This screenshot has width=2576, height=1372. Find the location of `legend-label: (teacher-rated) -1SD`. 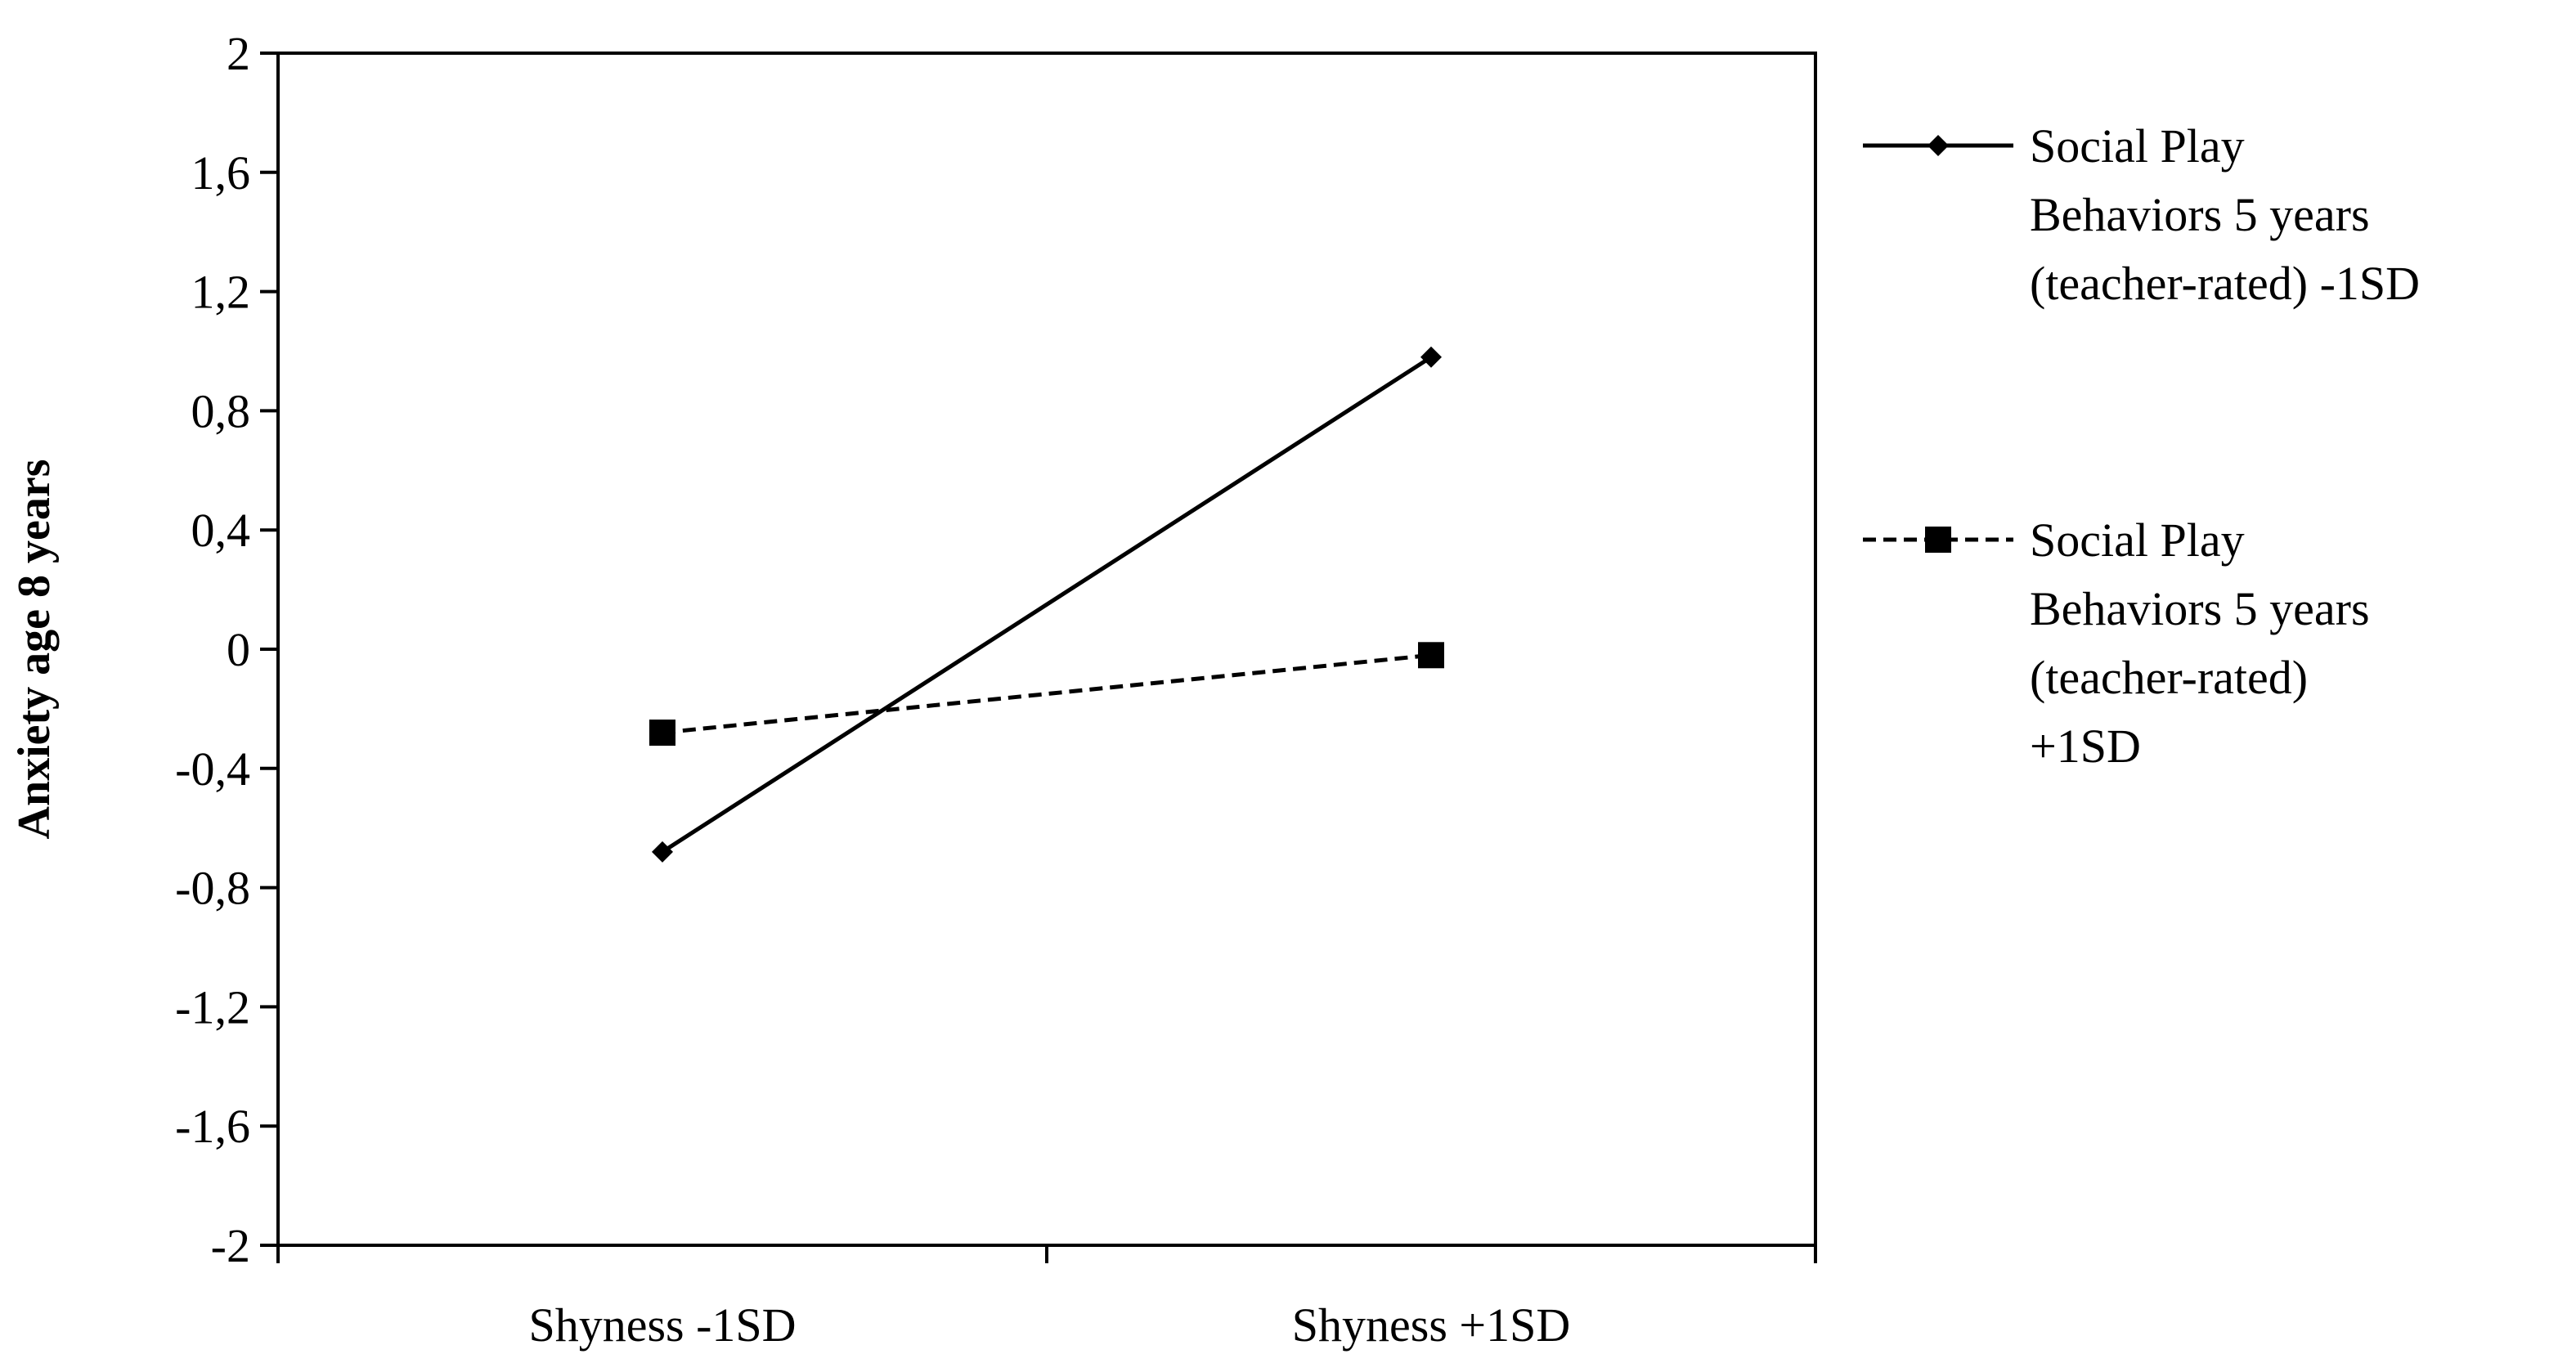

legend-label: (teacher-rated) -1SD is located at coordinates (2225, 283).